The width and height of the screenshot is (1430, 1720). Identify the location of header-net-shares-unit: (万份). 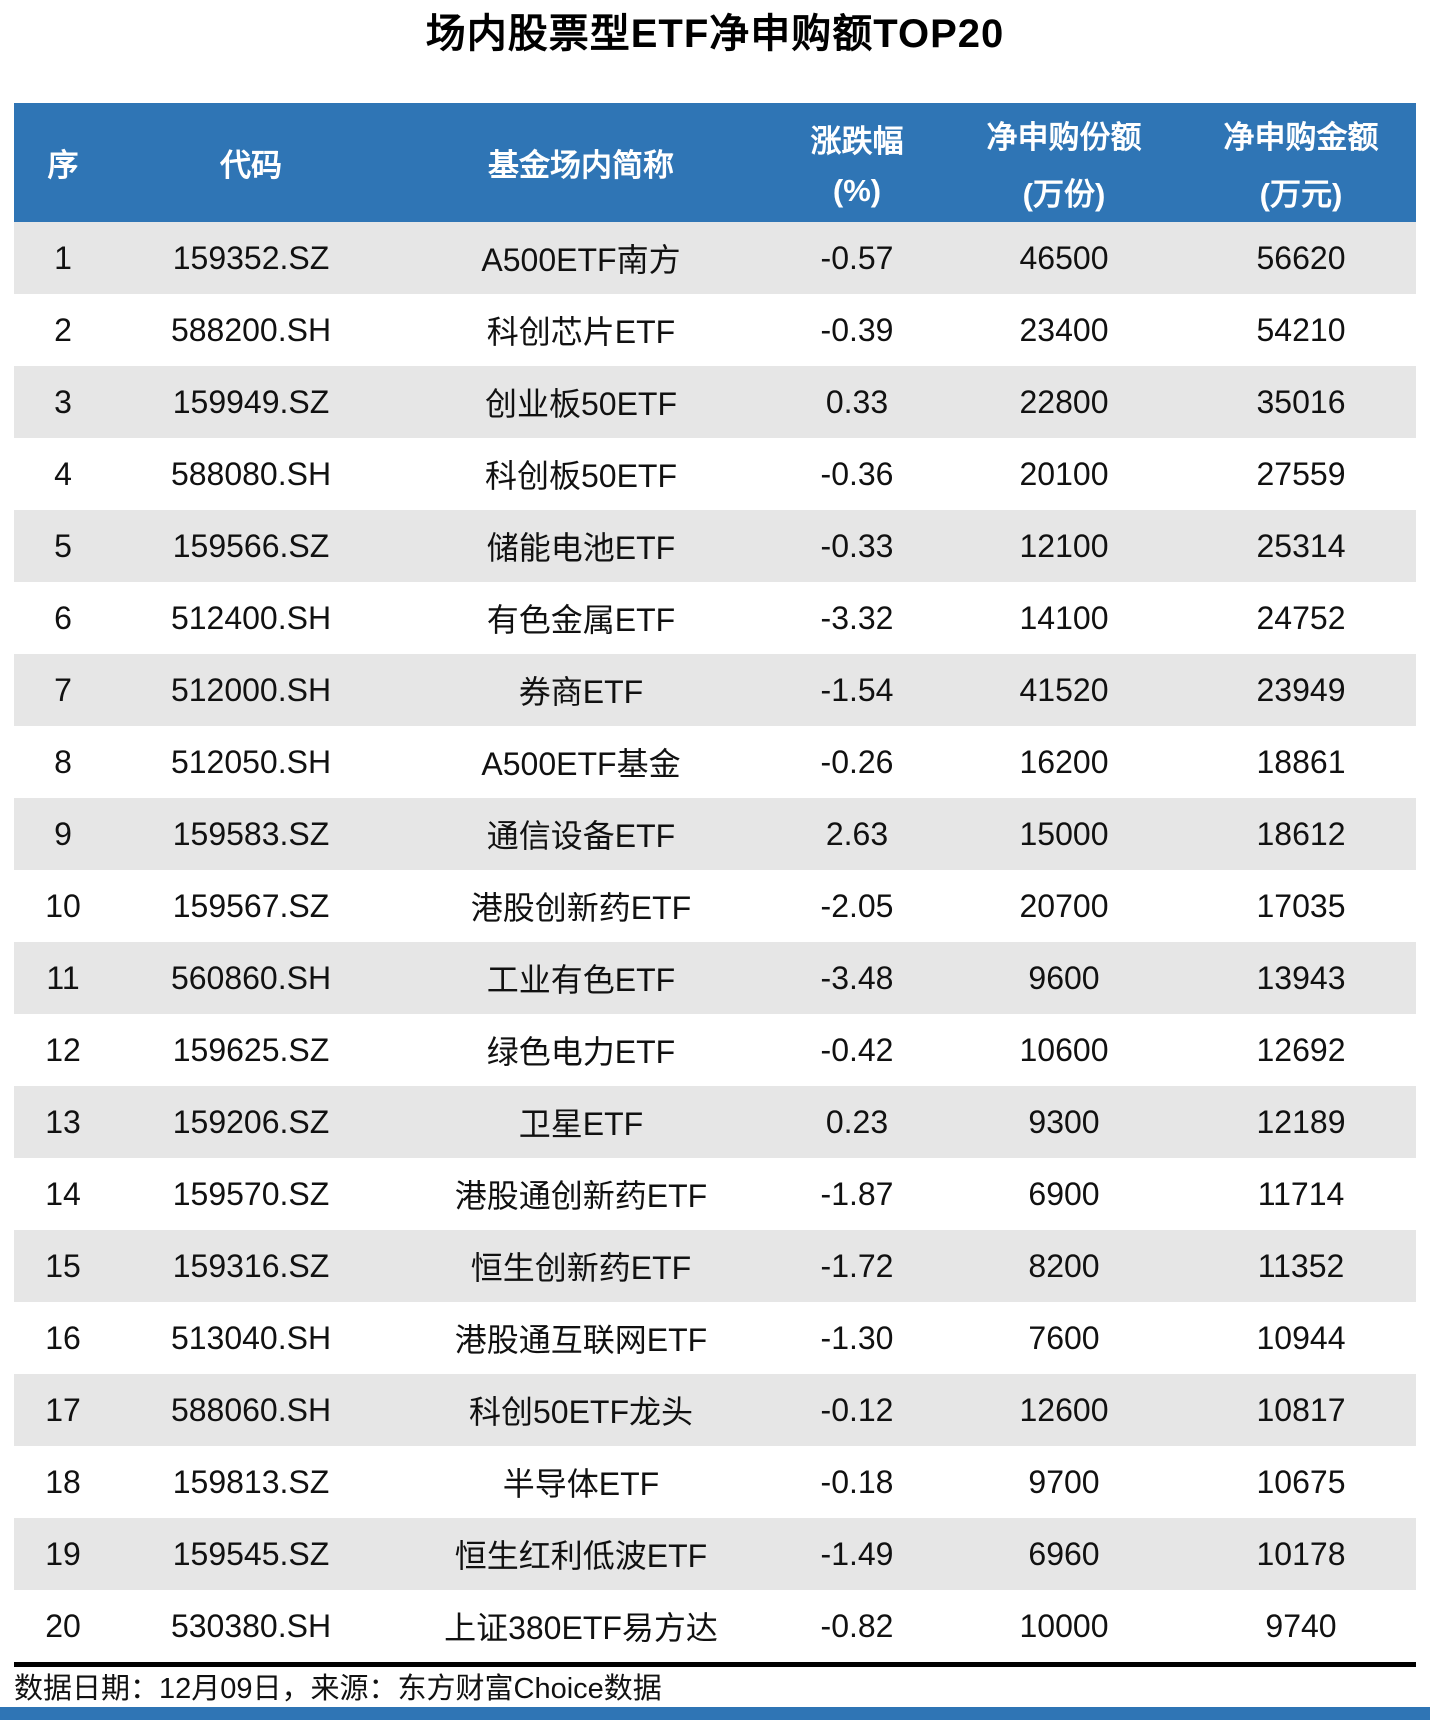
(1064, 194).